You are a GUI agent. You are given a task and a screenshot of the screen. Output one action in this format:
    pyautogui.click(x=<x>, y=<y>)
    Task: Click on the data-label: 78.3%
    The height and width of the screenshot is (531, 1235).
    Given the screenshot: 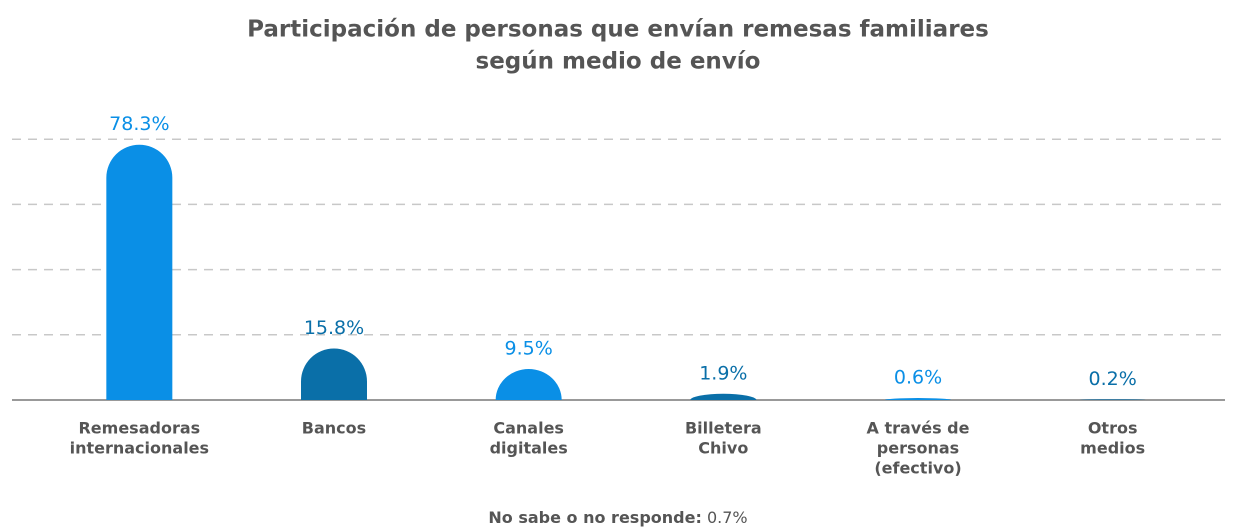 What is the action you would take?
    pyautogui.click(x=139, y=124)
    